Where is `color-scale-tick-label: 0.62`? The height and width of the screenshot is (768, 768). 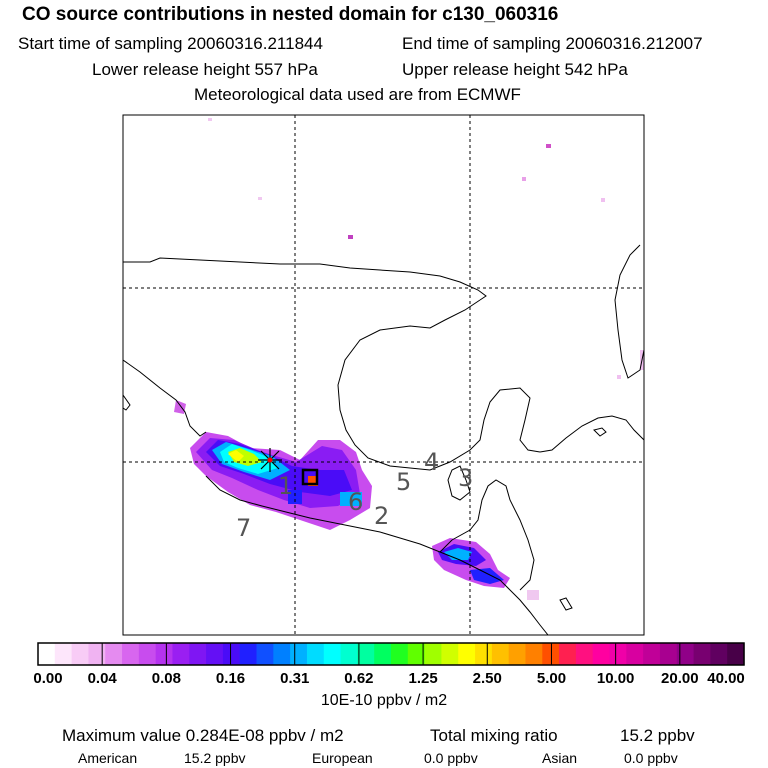 color-scale-tick-label: 0.62 is located at coordinates (359, 678).